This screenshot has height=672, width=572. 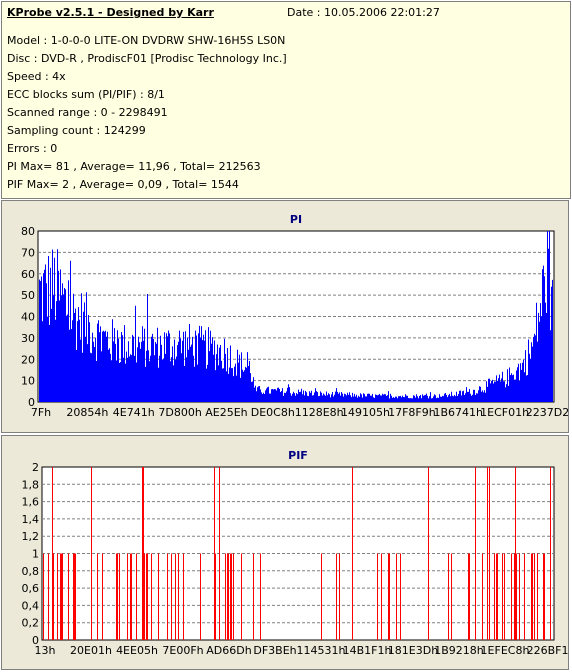 What do you see at coordinates (35, 640) in the screenshot?
I see `pif-y-tick-label: 0` at bounding box center [35, 640].